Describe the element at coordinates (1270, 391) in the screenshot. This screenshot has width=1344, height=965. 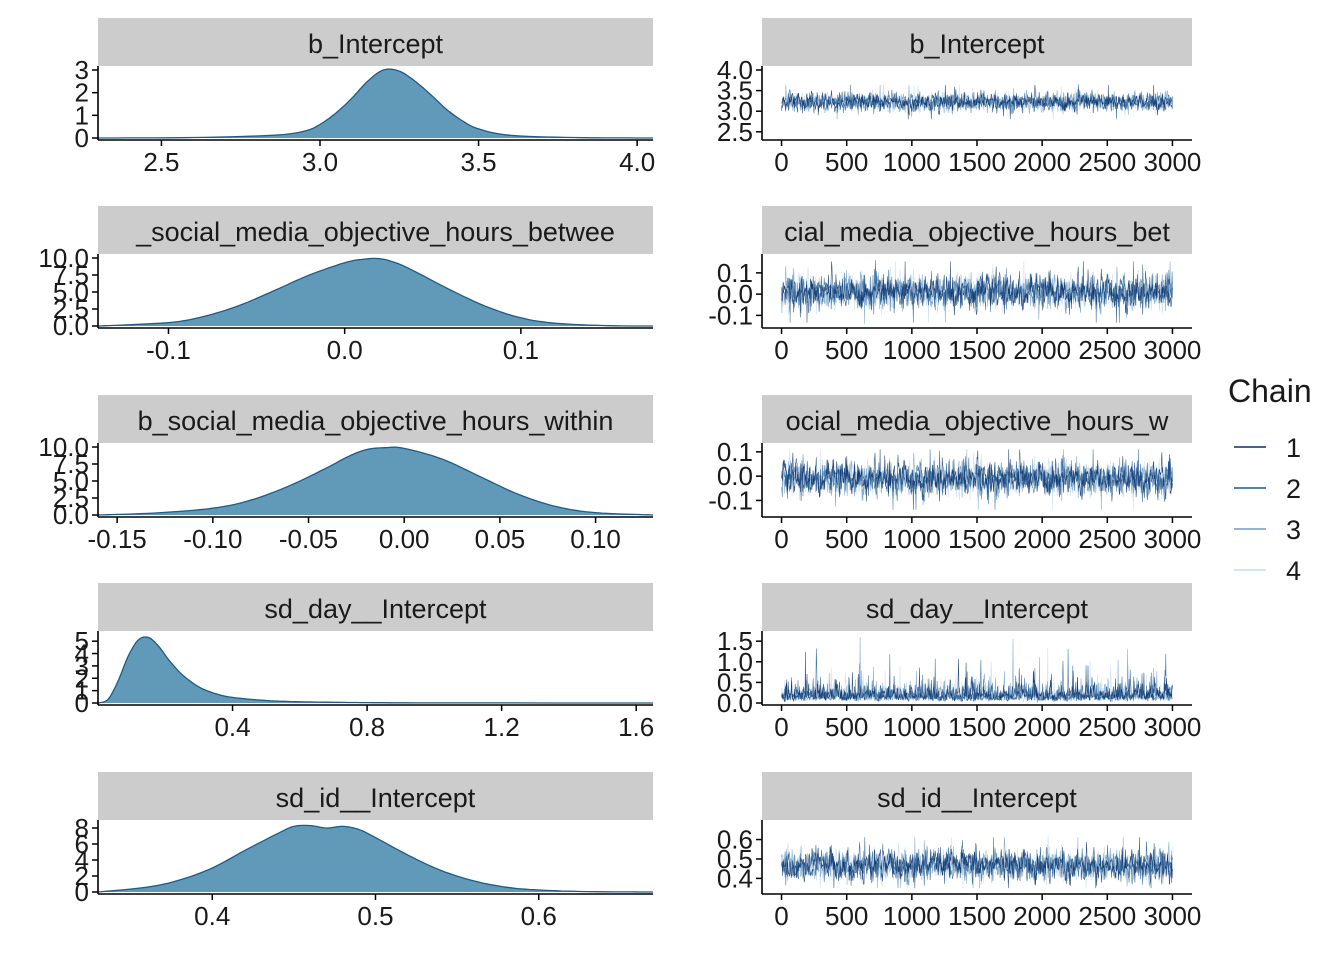
I see `legend-title: Chain` at that location.